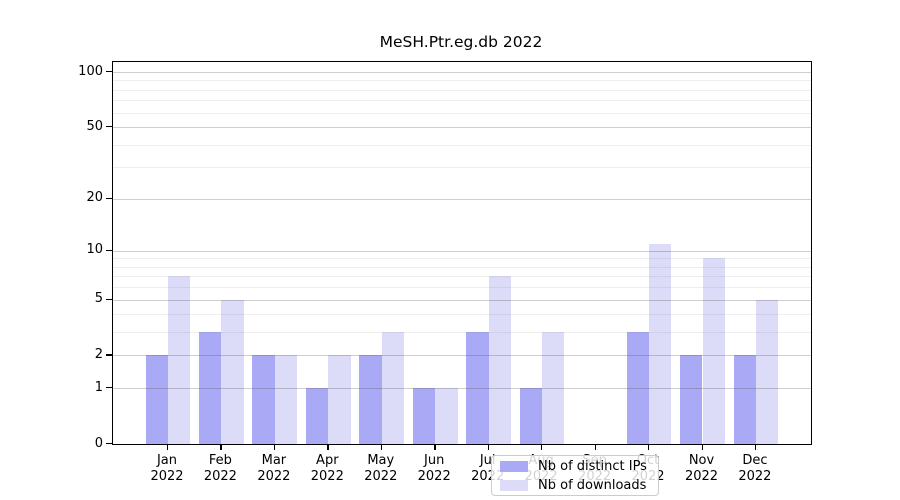  I want to click on bar-distinct-ips-aug, so click(531, 416).